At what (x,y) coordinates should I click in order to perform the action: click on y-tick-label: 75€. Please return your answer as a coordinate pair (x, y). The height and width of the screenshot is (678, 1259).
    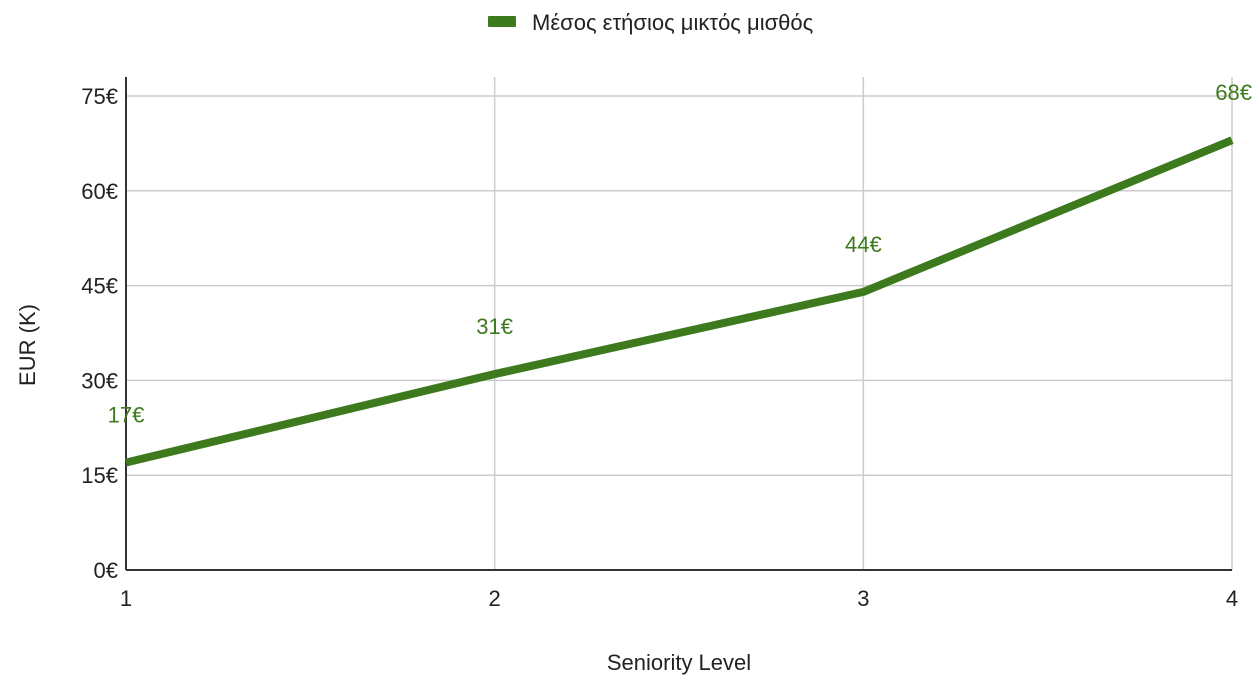
    Looking at the image, I should click on (99, 96).